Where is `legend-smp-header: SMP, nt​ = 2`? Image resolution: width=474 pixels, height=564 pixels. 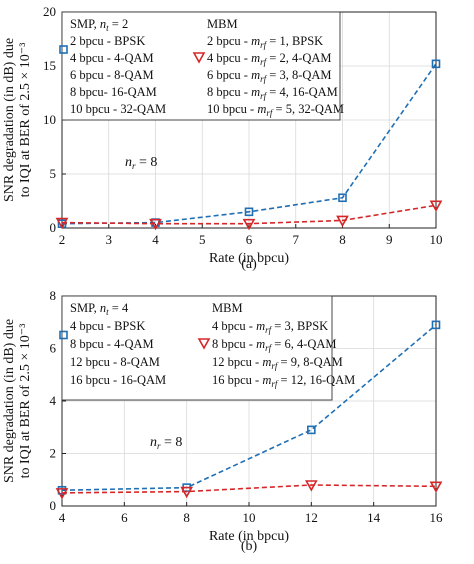 legend-smp-header: SMP, nt​ = 2 is located at coordinates (99, 25).